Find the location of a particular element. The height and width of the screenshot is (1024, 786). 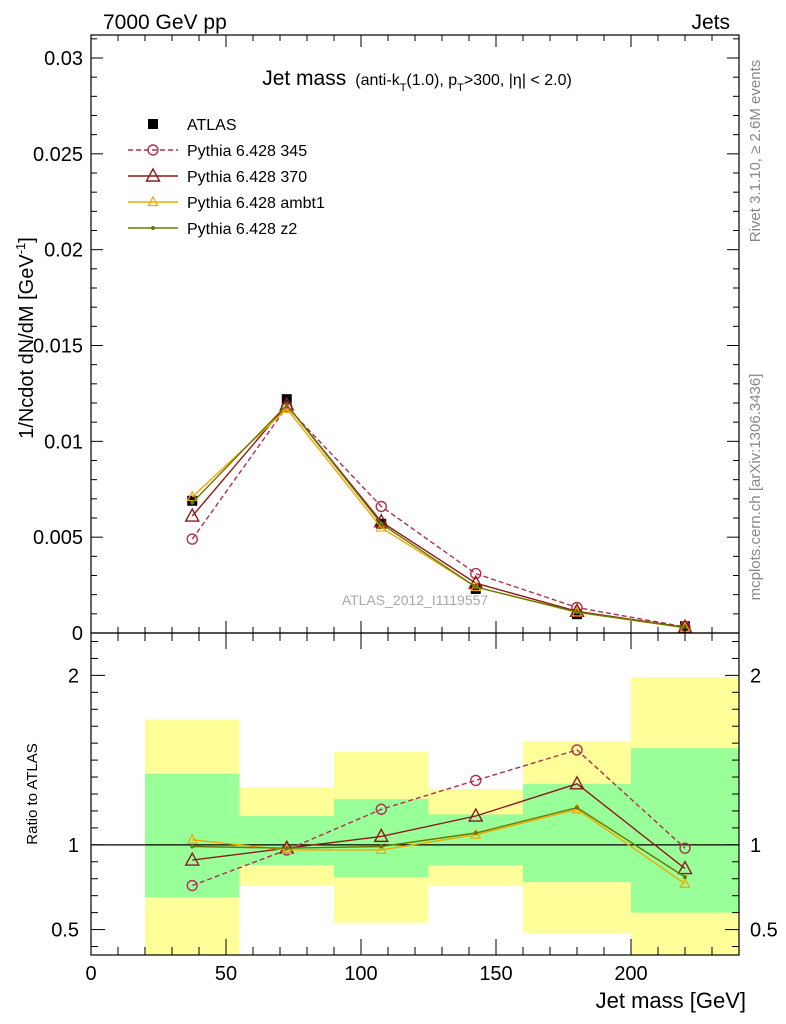

data-point-atlas is located at coordinates (577, 614).